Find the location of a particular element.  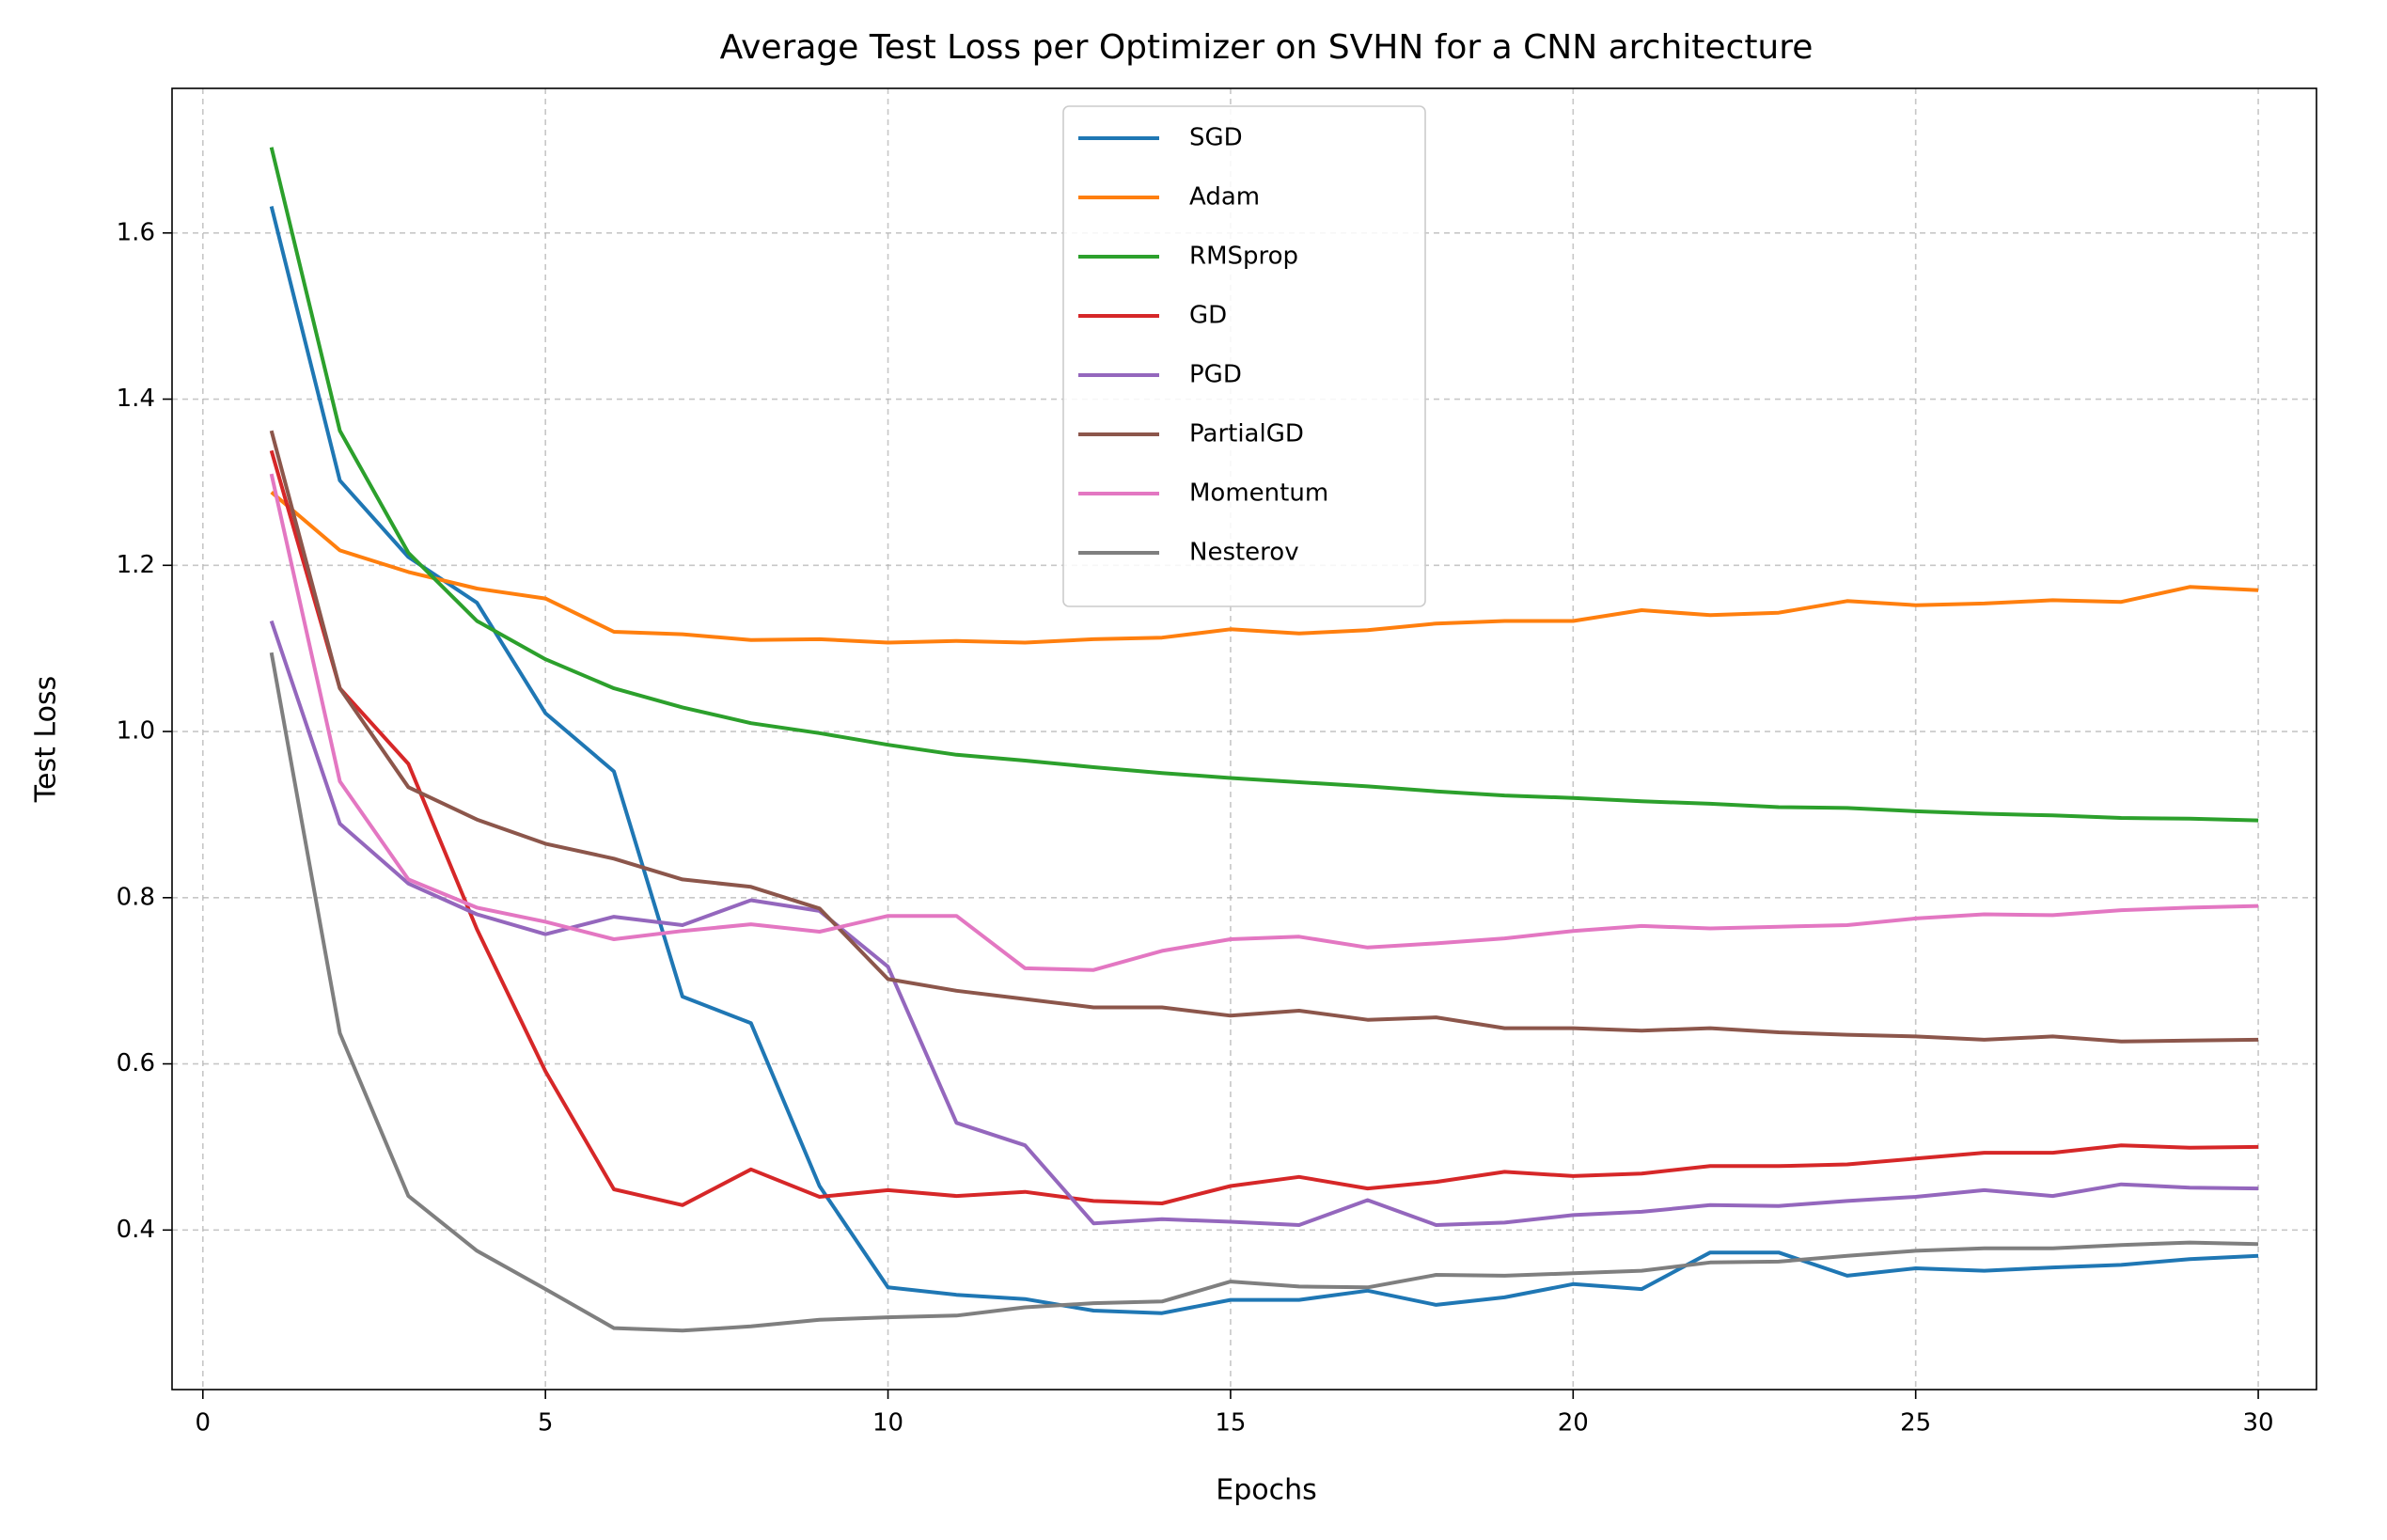

y-tick-label: 1.6 is located at coordinates (136, 232).